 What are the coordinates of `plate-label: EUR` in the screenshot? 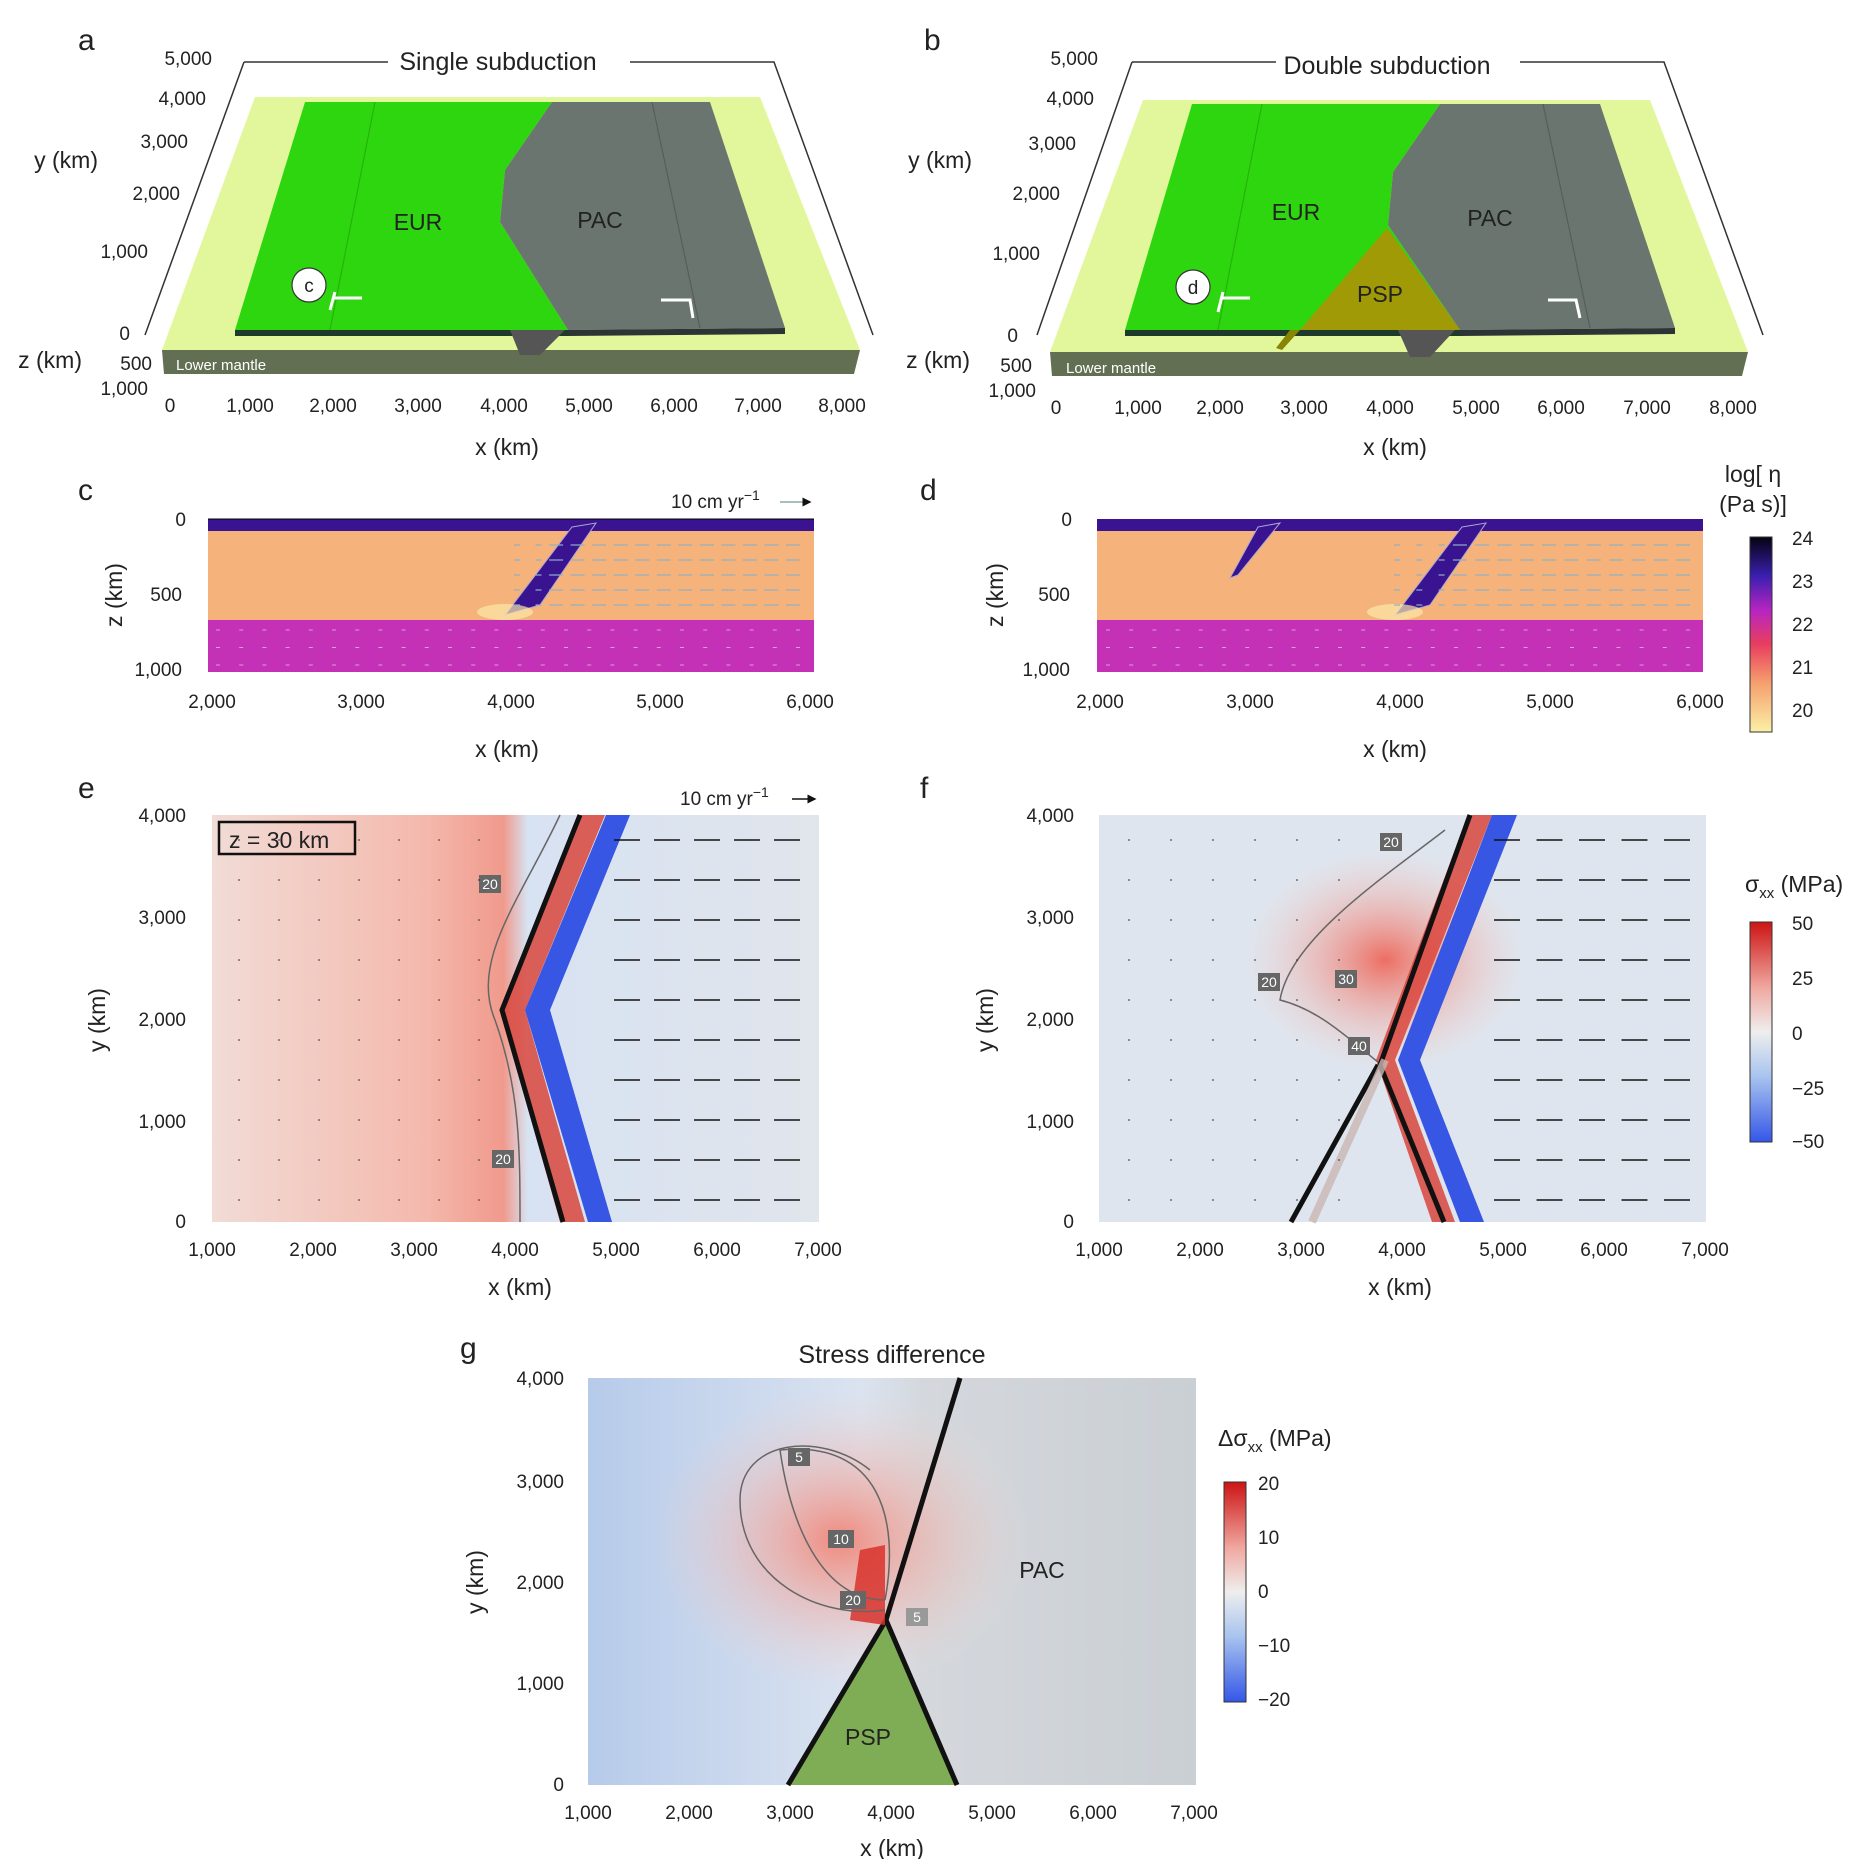 It's located at (418, 222).